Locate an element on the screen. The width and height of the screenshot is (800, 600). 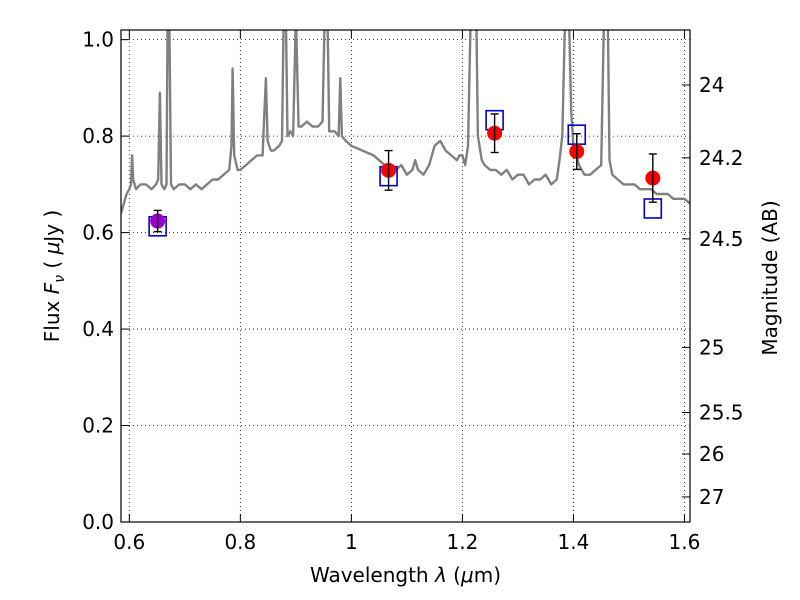
y-axis-label: Flux Fν ( μJy ) is located at coordinates (54, 276).